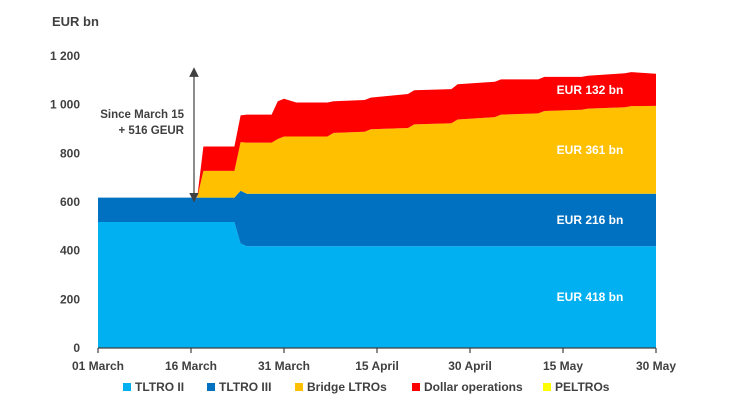 The image size is (730, 410). What do you see at coordinates (377, 366) in the screenshot?
I see `x-tick-label: 15 April` at bounding box center [377, 366].